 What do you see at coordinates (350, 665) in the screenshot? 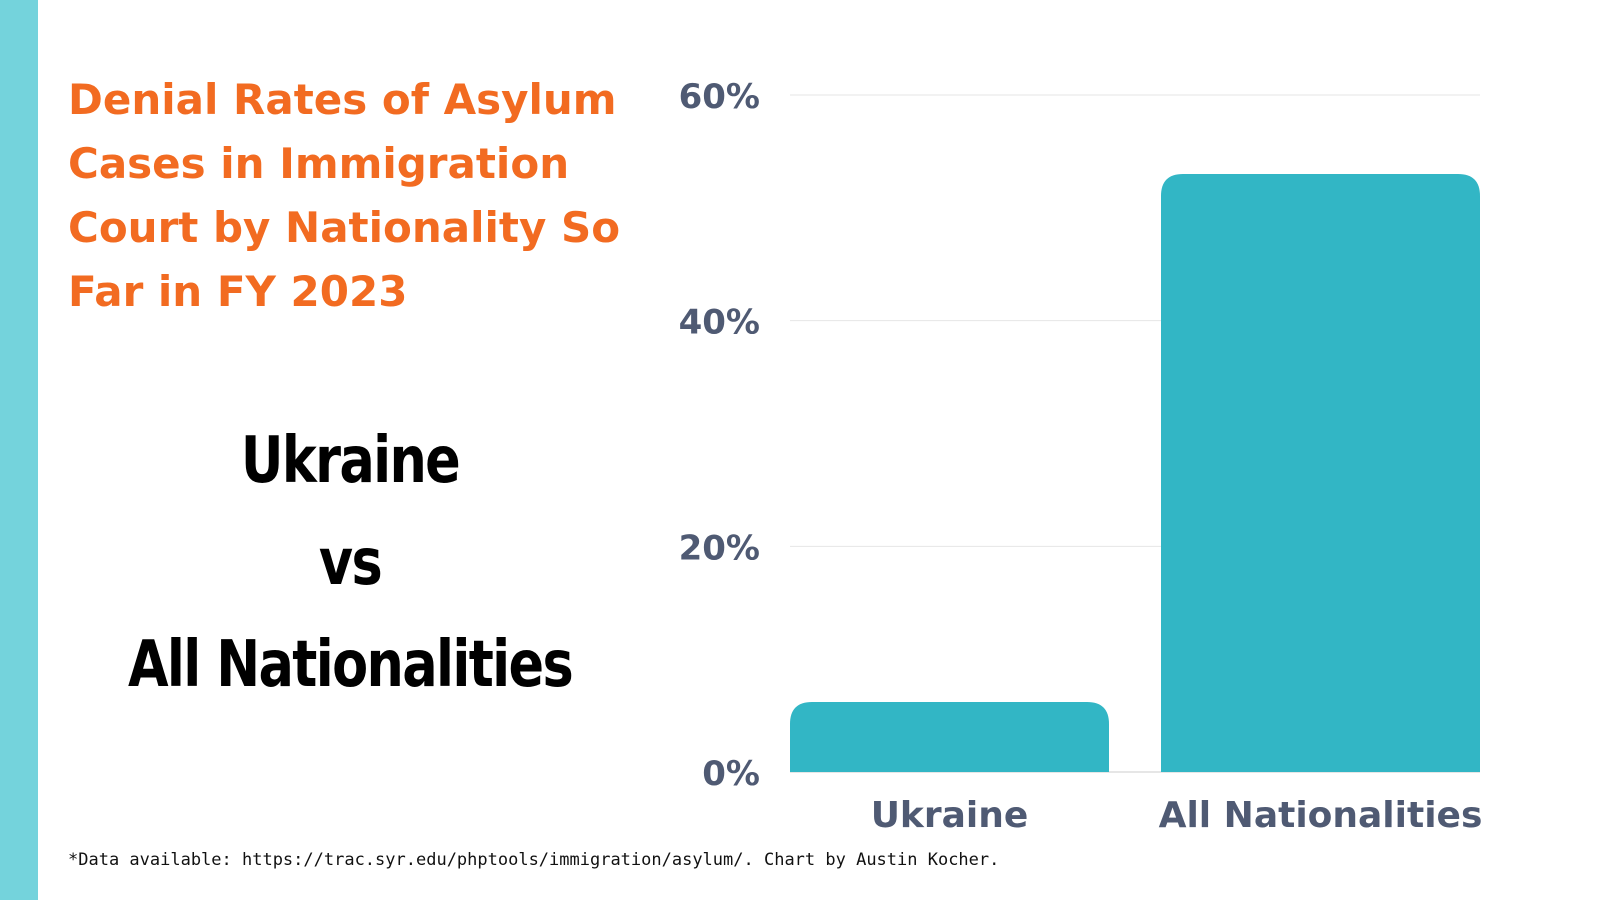
I see `comparison-line-all: All Nationalities` at bounding box center [350, 665].